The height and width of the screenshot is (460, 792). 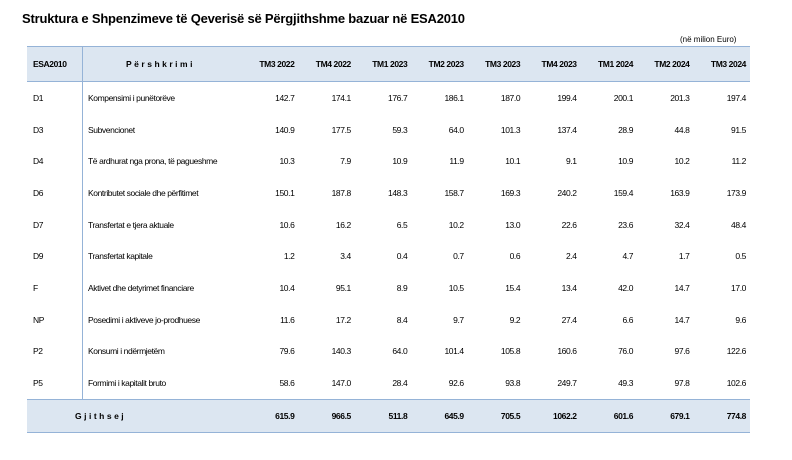 I want to click on row-value: 201.3, so click(x=680, y=97).